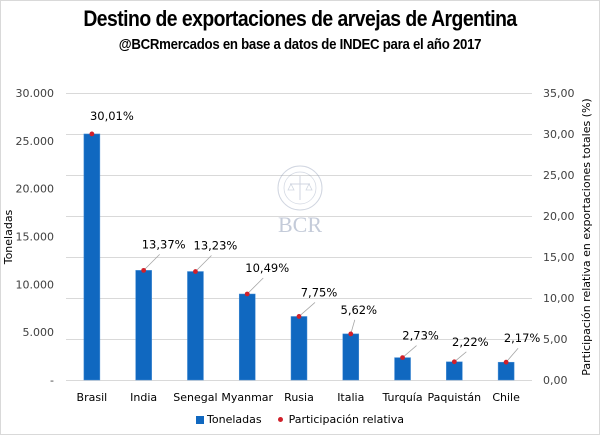 This screenshot has height=435, width=600. Describe the element at coordinates (35, 141) in the screenshot. I see `y-tick-label: 25.000` at that location.